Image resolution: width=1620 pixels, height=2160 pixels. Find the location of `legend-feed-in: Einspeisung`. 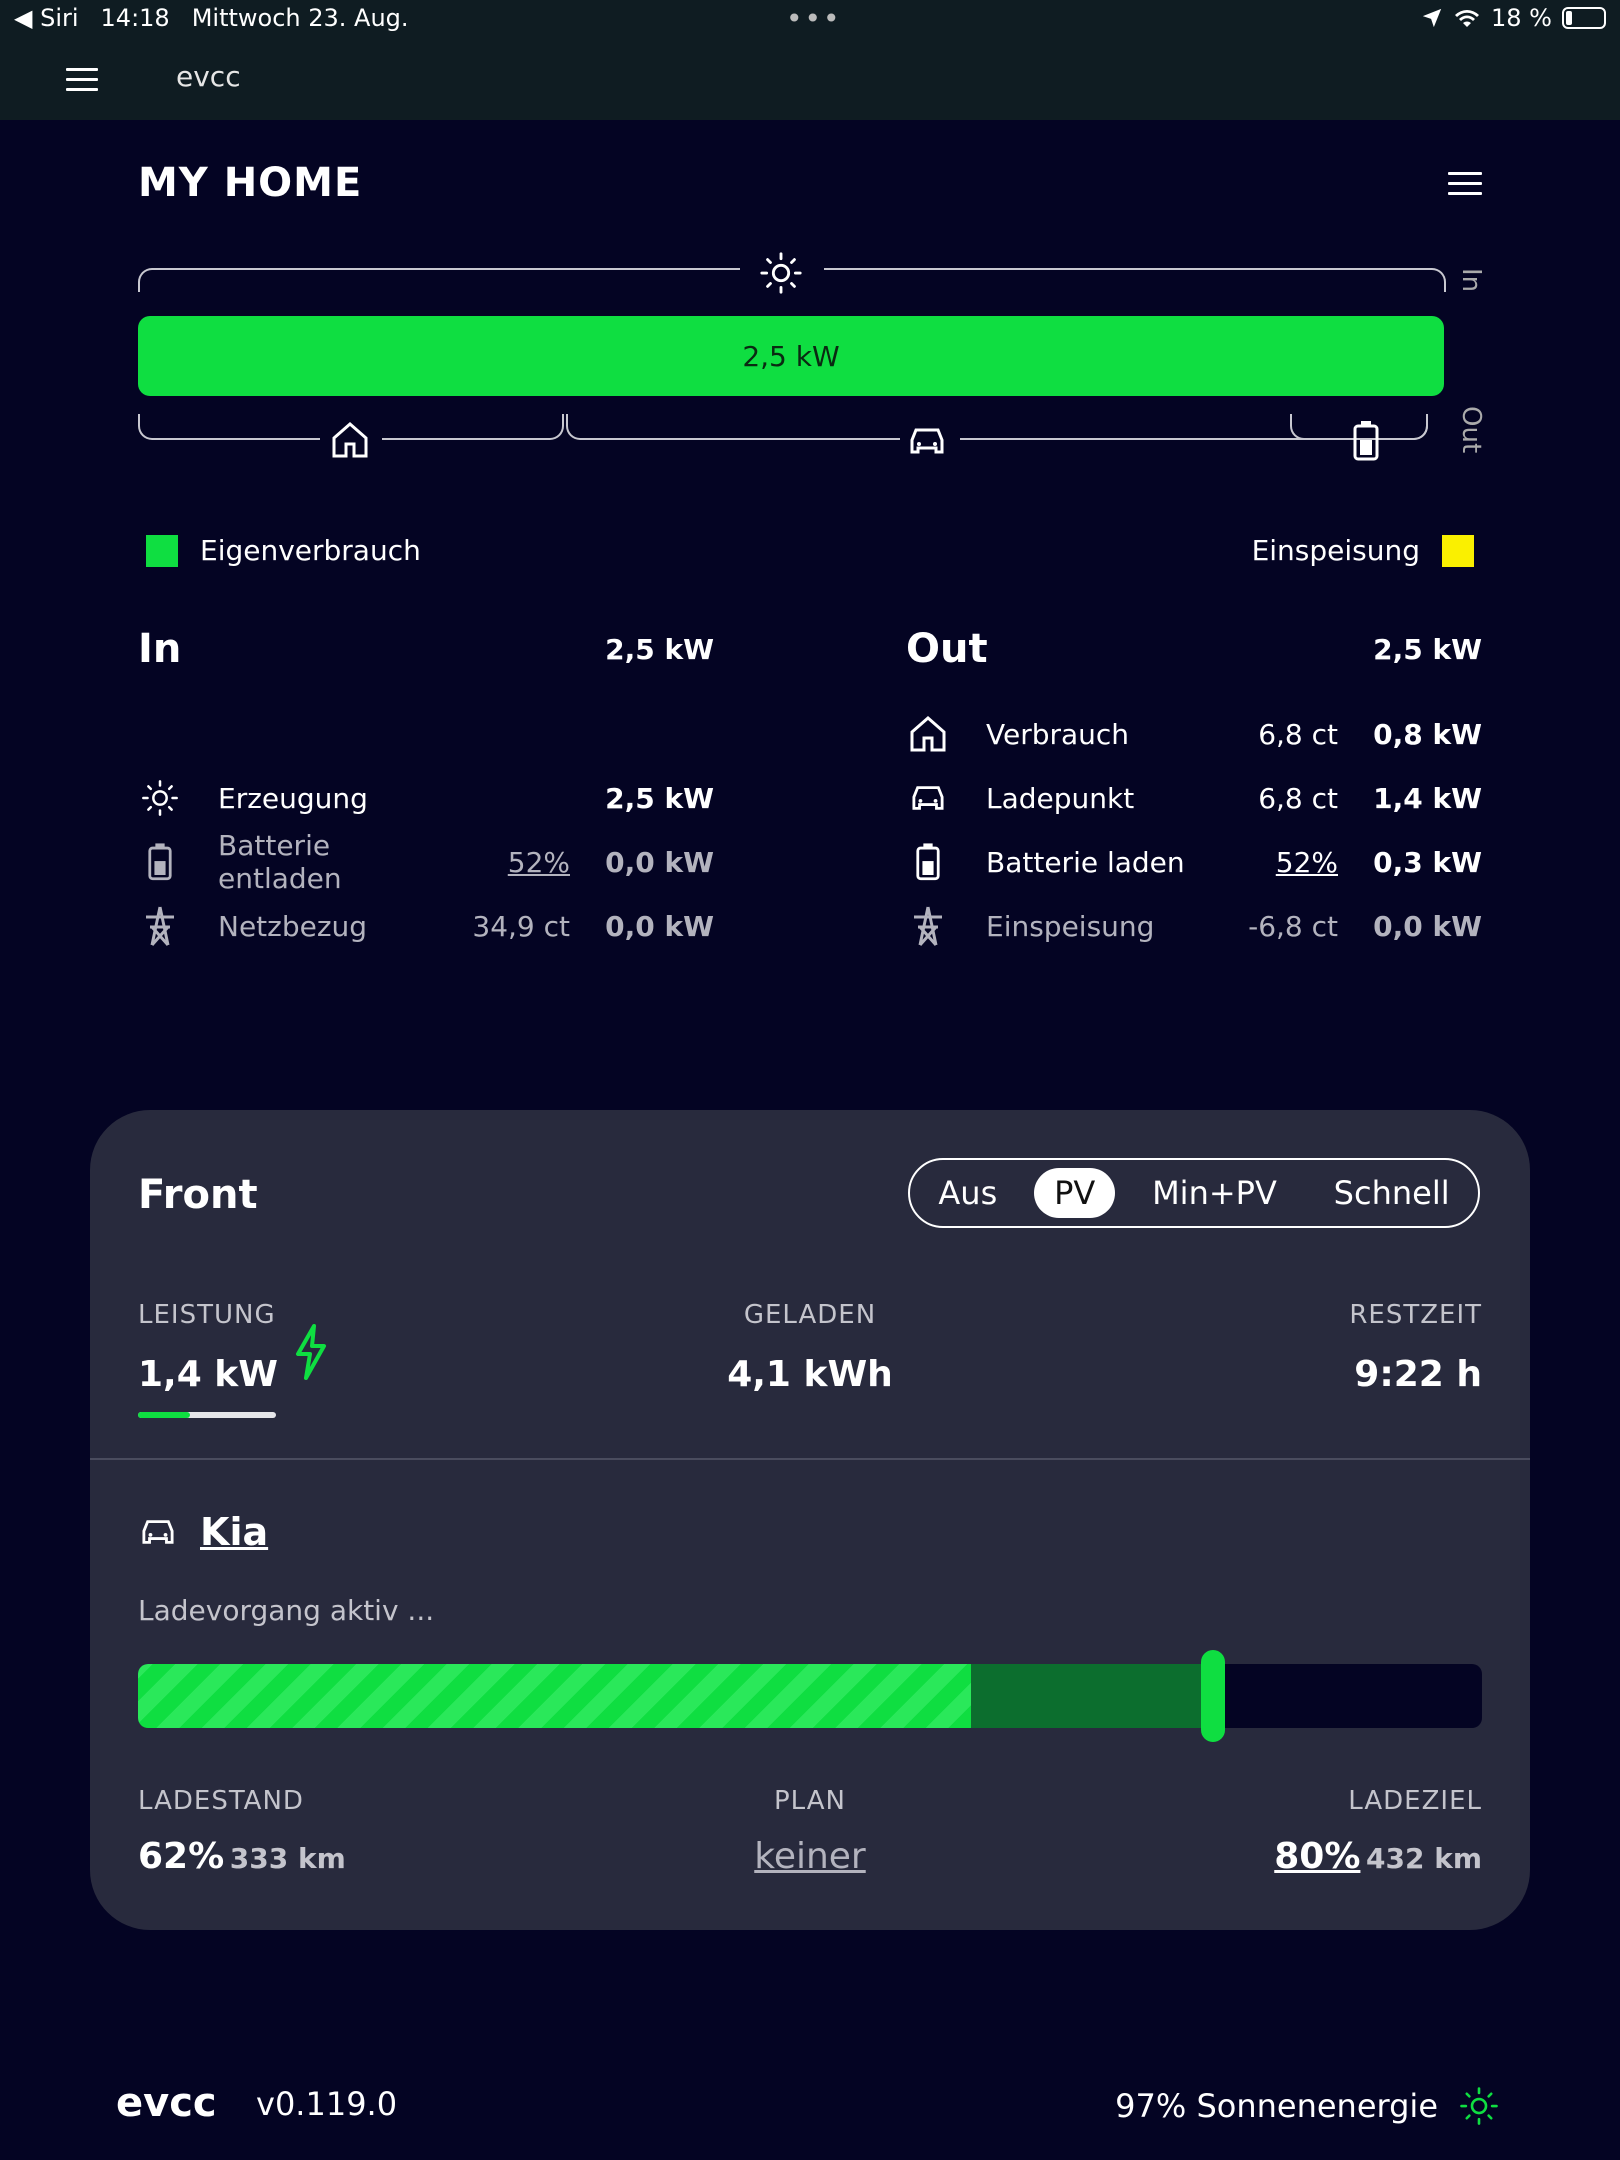

legend-feed-in: Einspeisung is located at coordinates (1363, 550).